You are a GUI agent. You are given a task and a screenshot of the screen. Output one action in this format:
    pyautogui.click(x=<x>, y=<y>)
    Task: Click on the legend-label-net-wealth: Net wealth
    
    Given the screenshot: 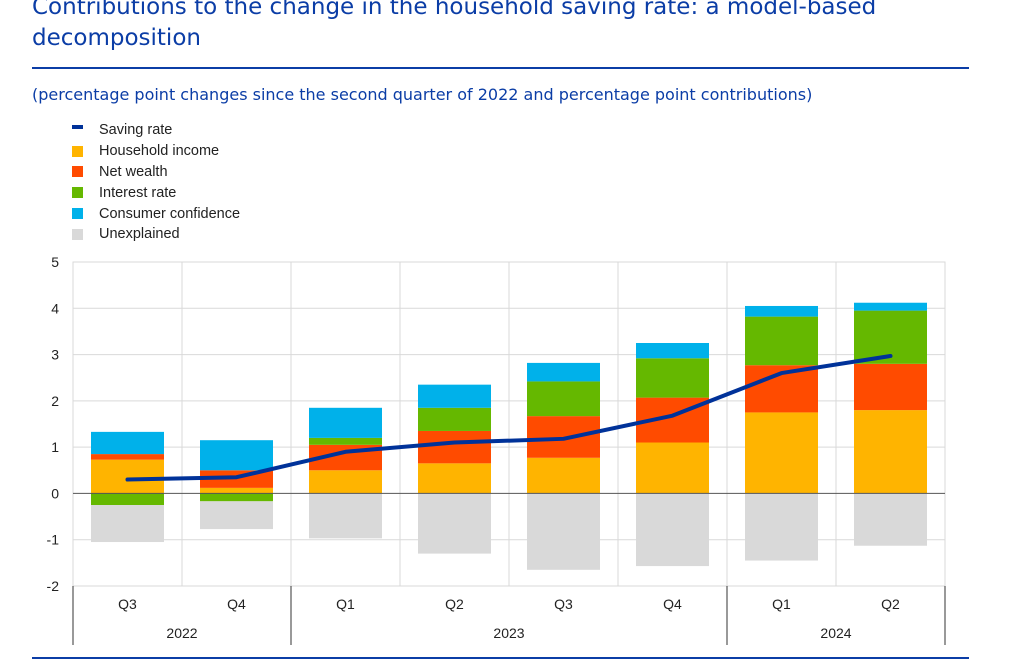 What is the action you would take?
    pyautogui.click(x=133, y=171)
    